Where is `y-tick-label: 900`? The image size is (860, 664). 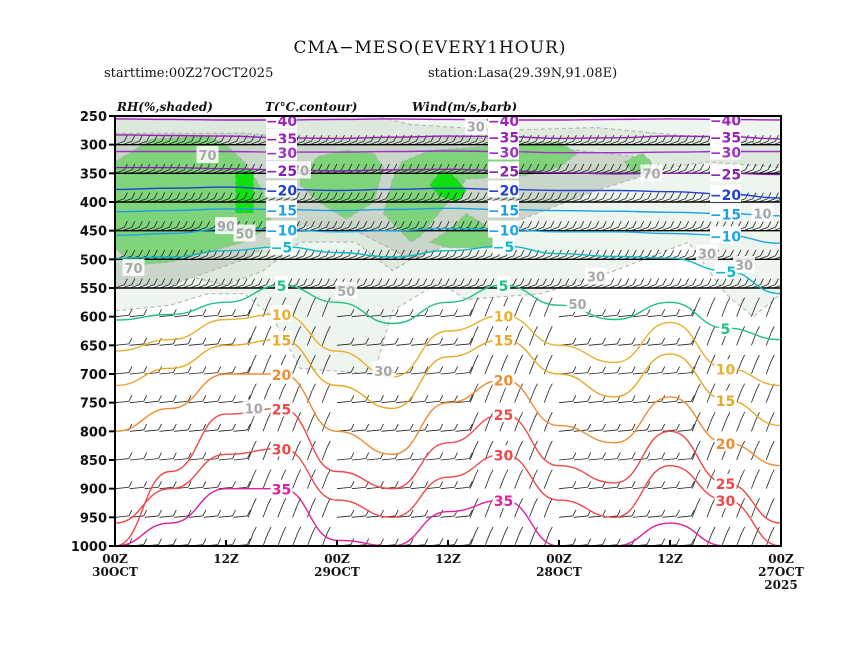
y-tick-label: 900 is located at coordinates (93, 490).